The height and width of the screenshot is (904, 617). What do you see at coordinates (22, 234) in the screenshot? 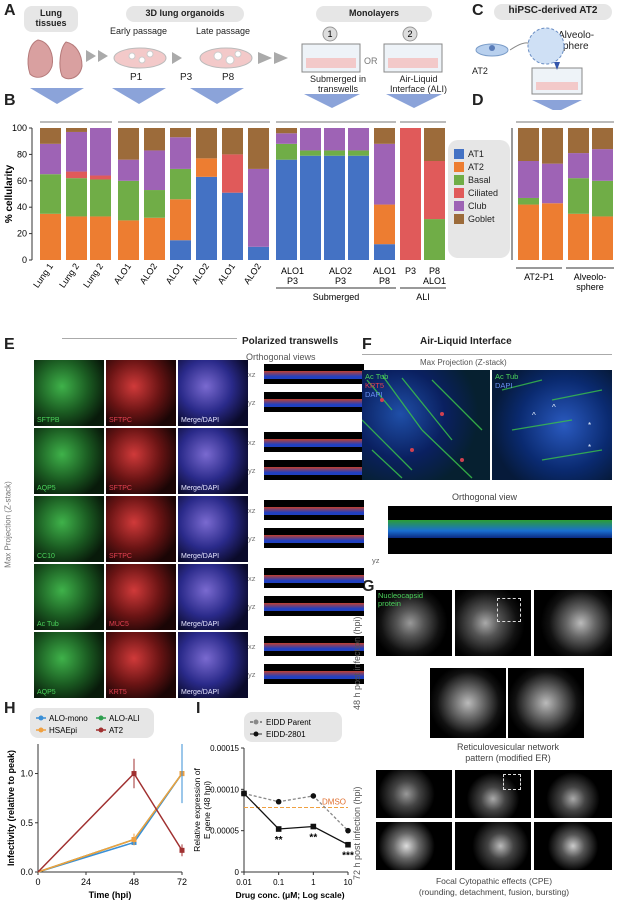
I see `y-tick-label: 20` at bounding box center [22, 234].